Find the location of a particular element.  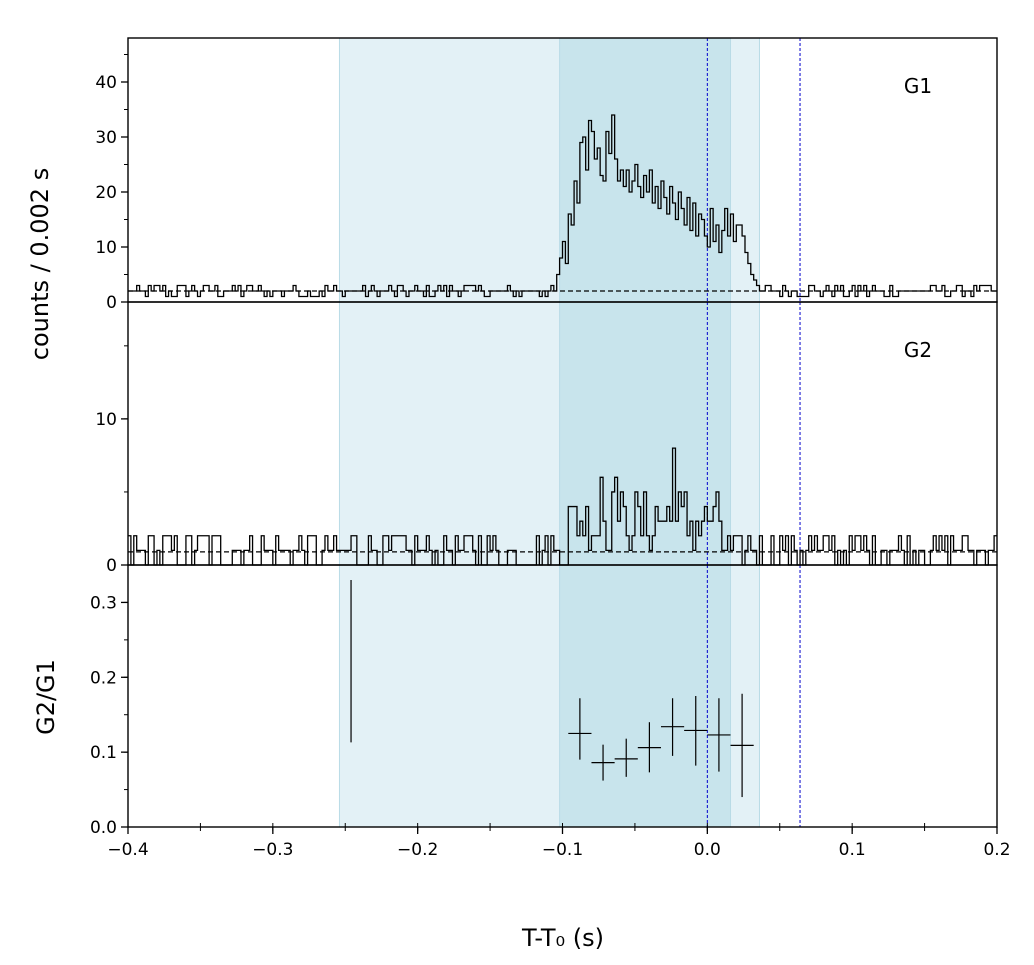

ytick-label-panel-3-4: 0.3 is located at coordinates (103, 603).